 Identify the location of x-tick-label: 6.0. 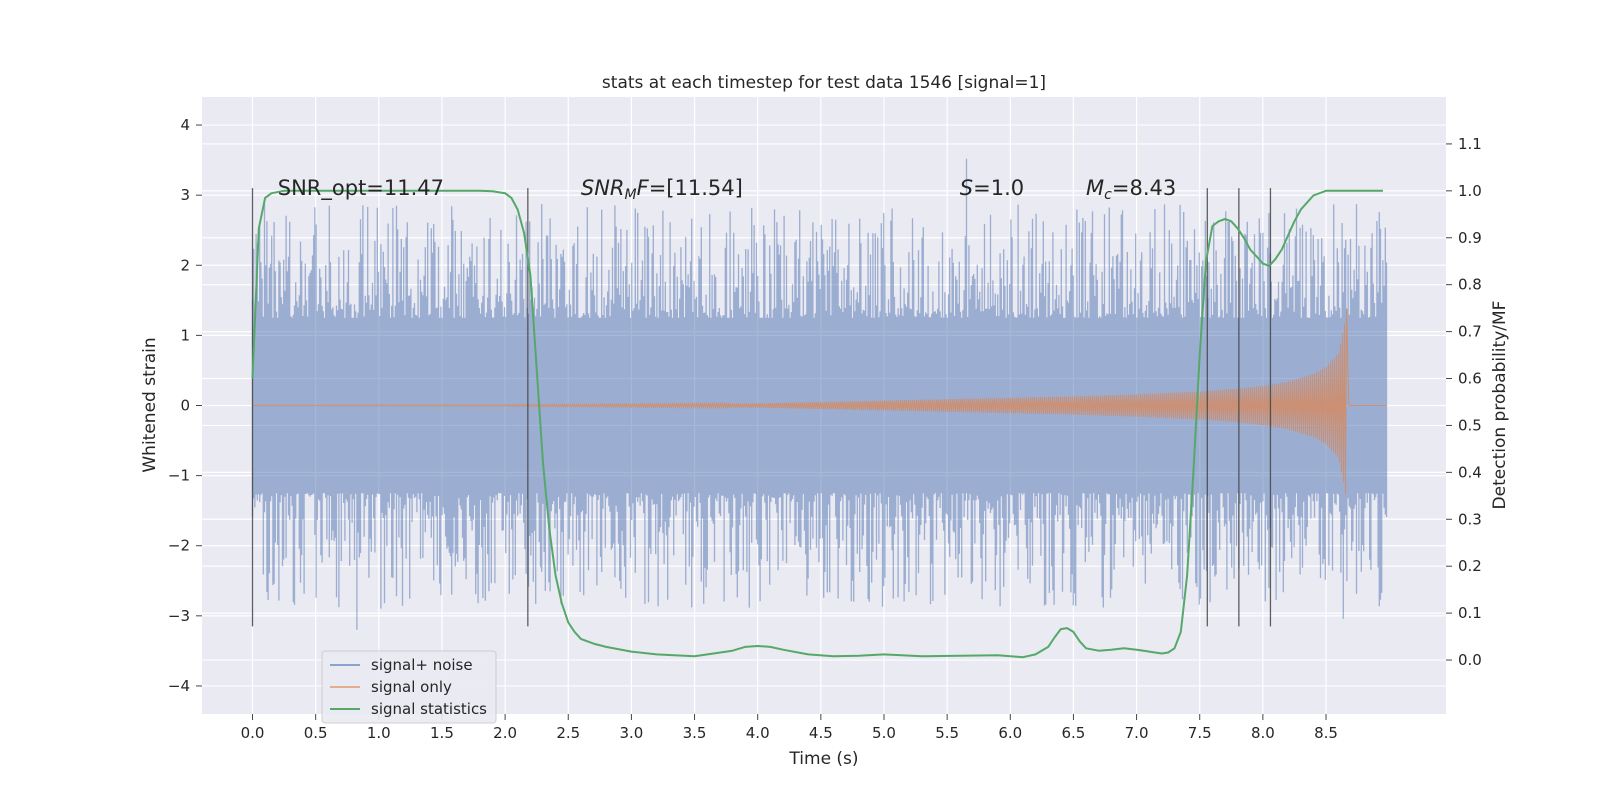
(1010, 733).